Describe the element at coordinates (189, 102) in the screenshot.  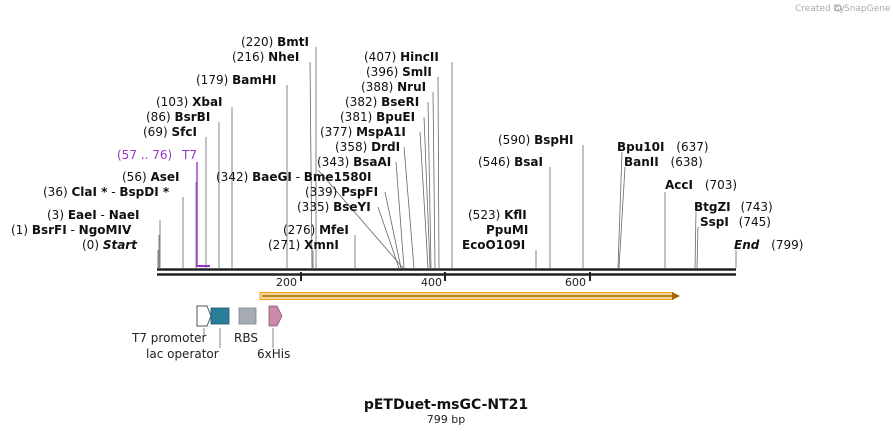
I see `site-label-xbai: (103) XbaI` at that location.